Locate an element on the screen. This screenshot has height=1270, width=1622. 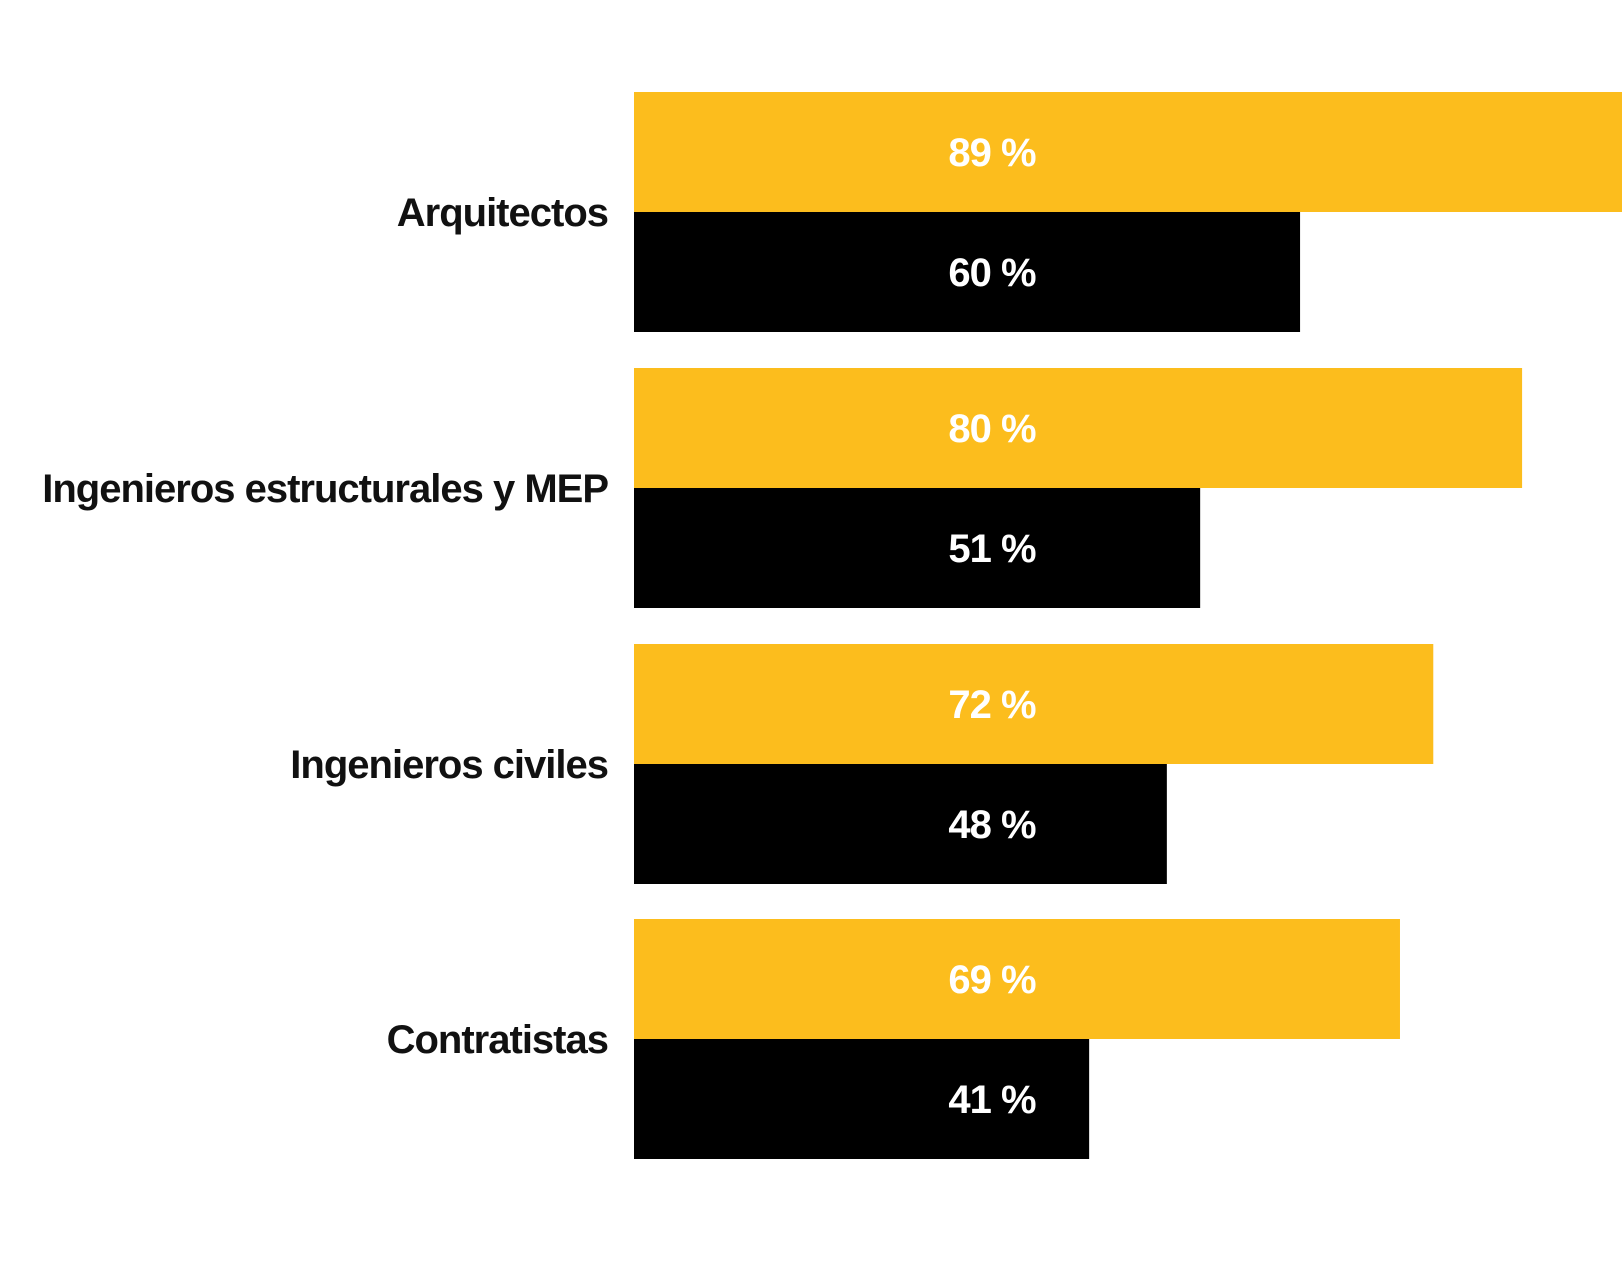
category-label-2: Ingenieros civiles is located at coordinates (449, 765).